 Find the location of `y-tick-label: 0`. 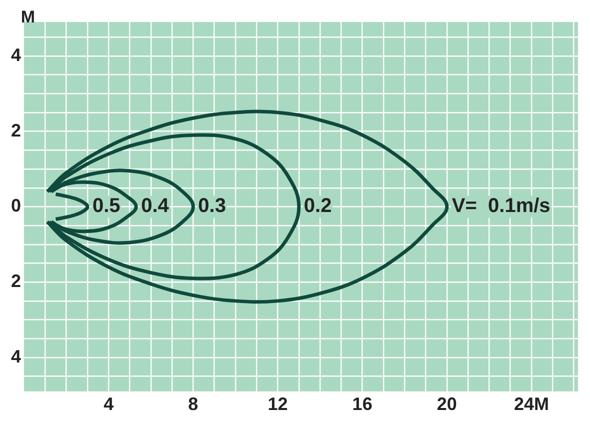

y-tick-label: 0 is located at coordinates (16, 206).